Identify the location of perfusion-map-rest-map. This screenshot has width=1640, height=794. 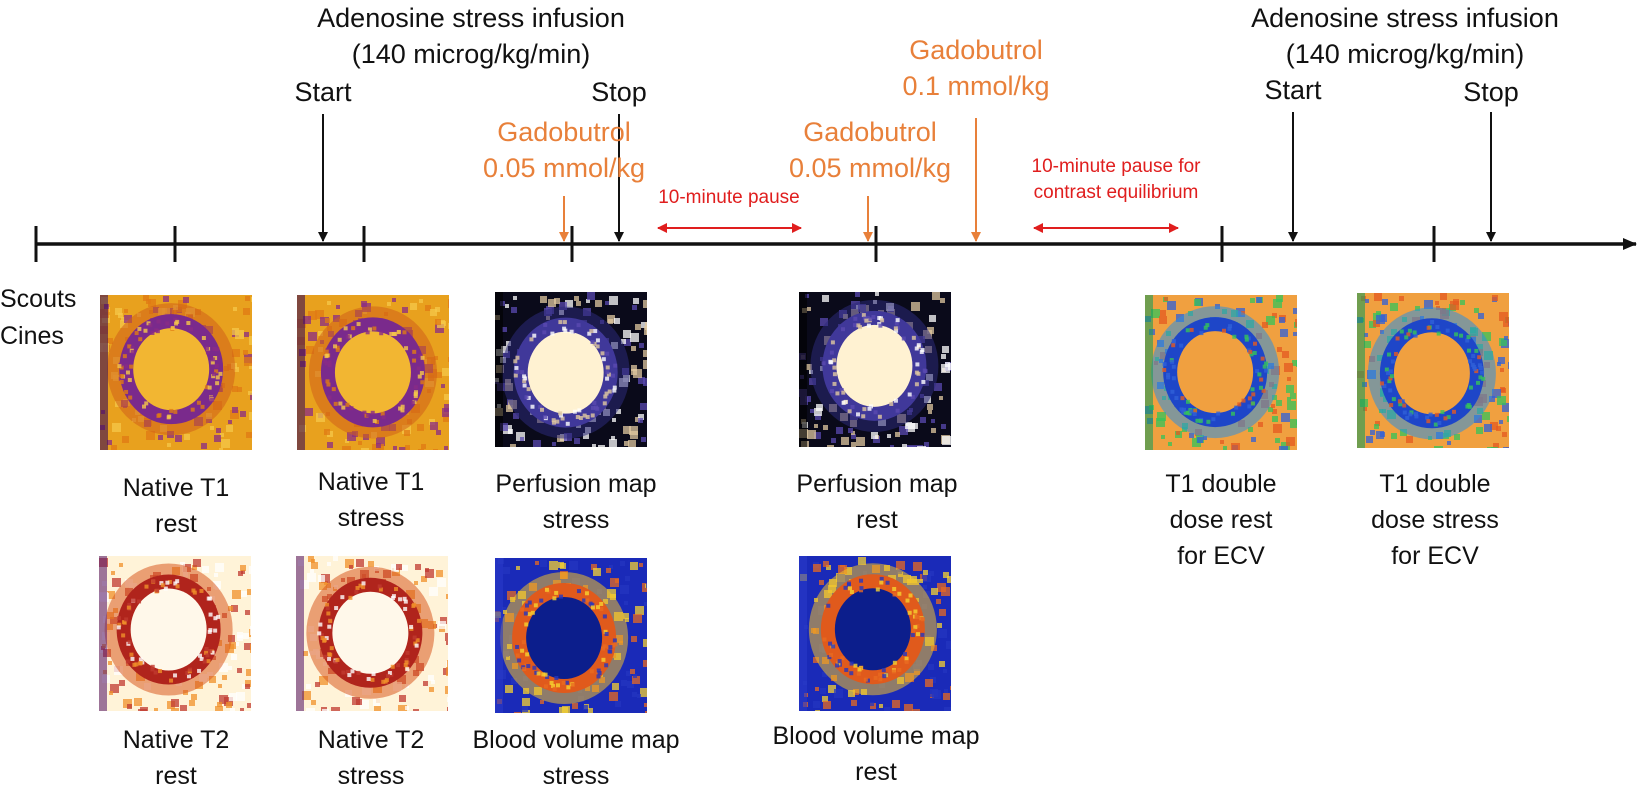
(875, 369).